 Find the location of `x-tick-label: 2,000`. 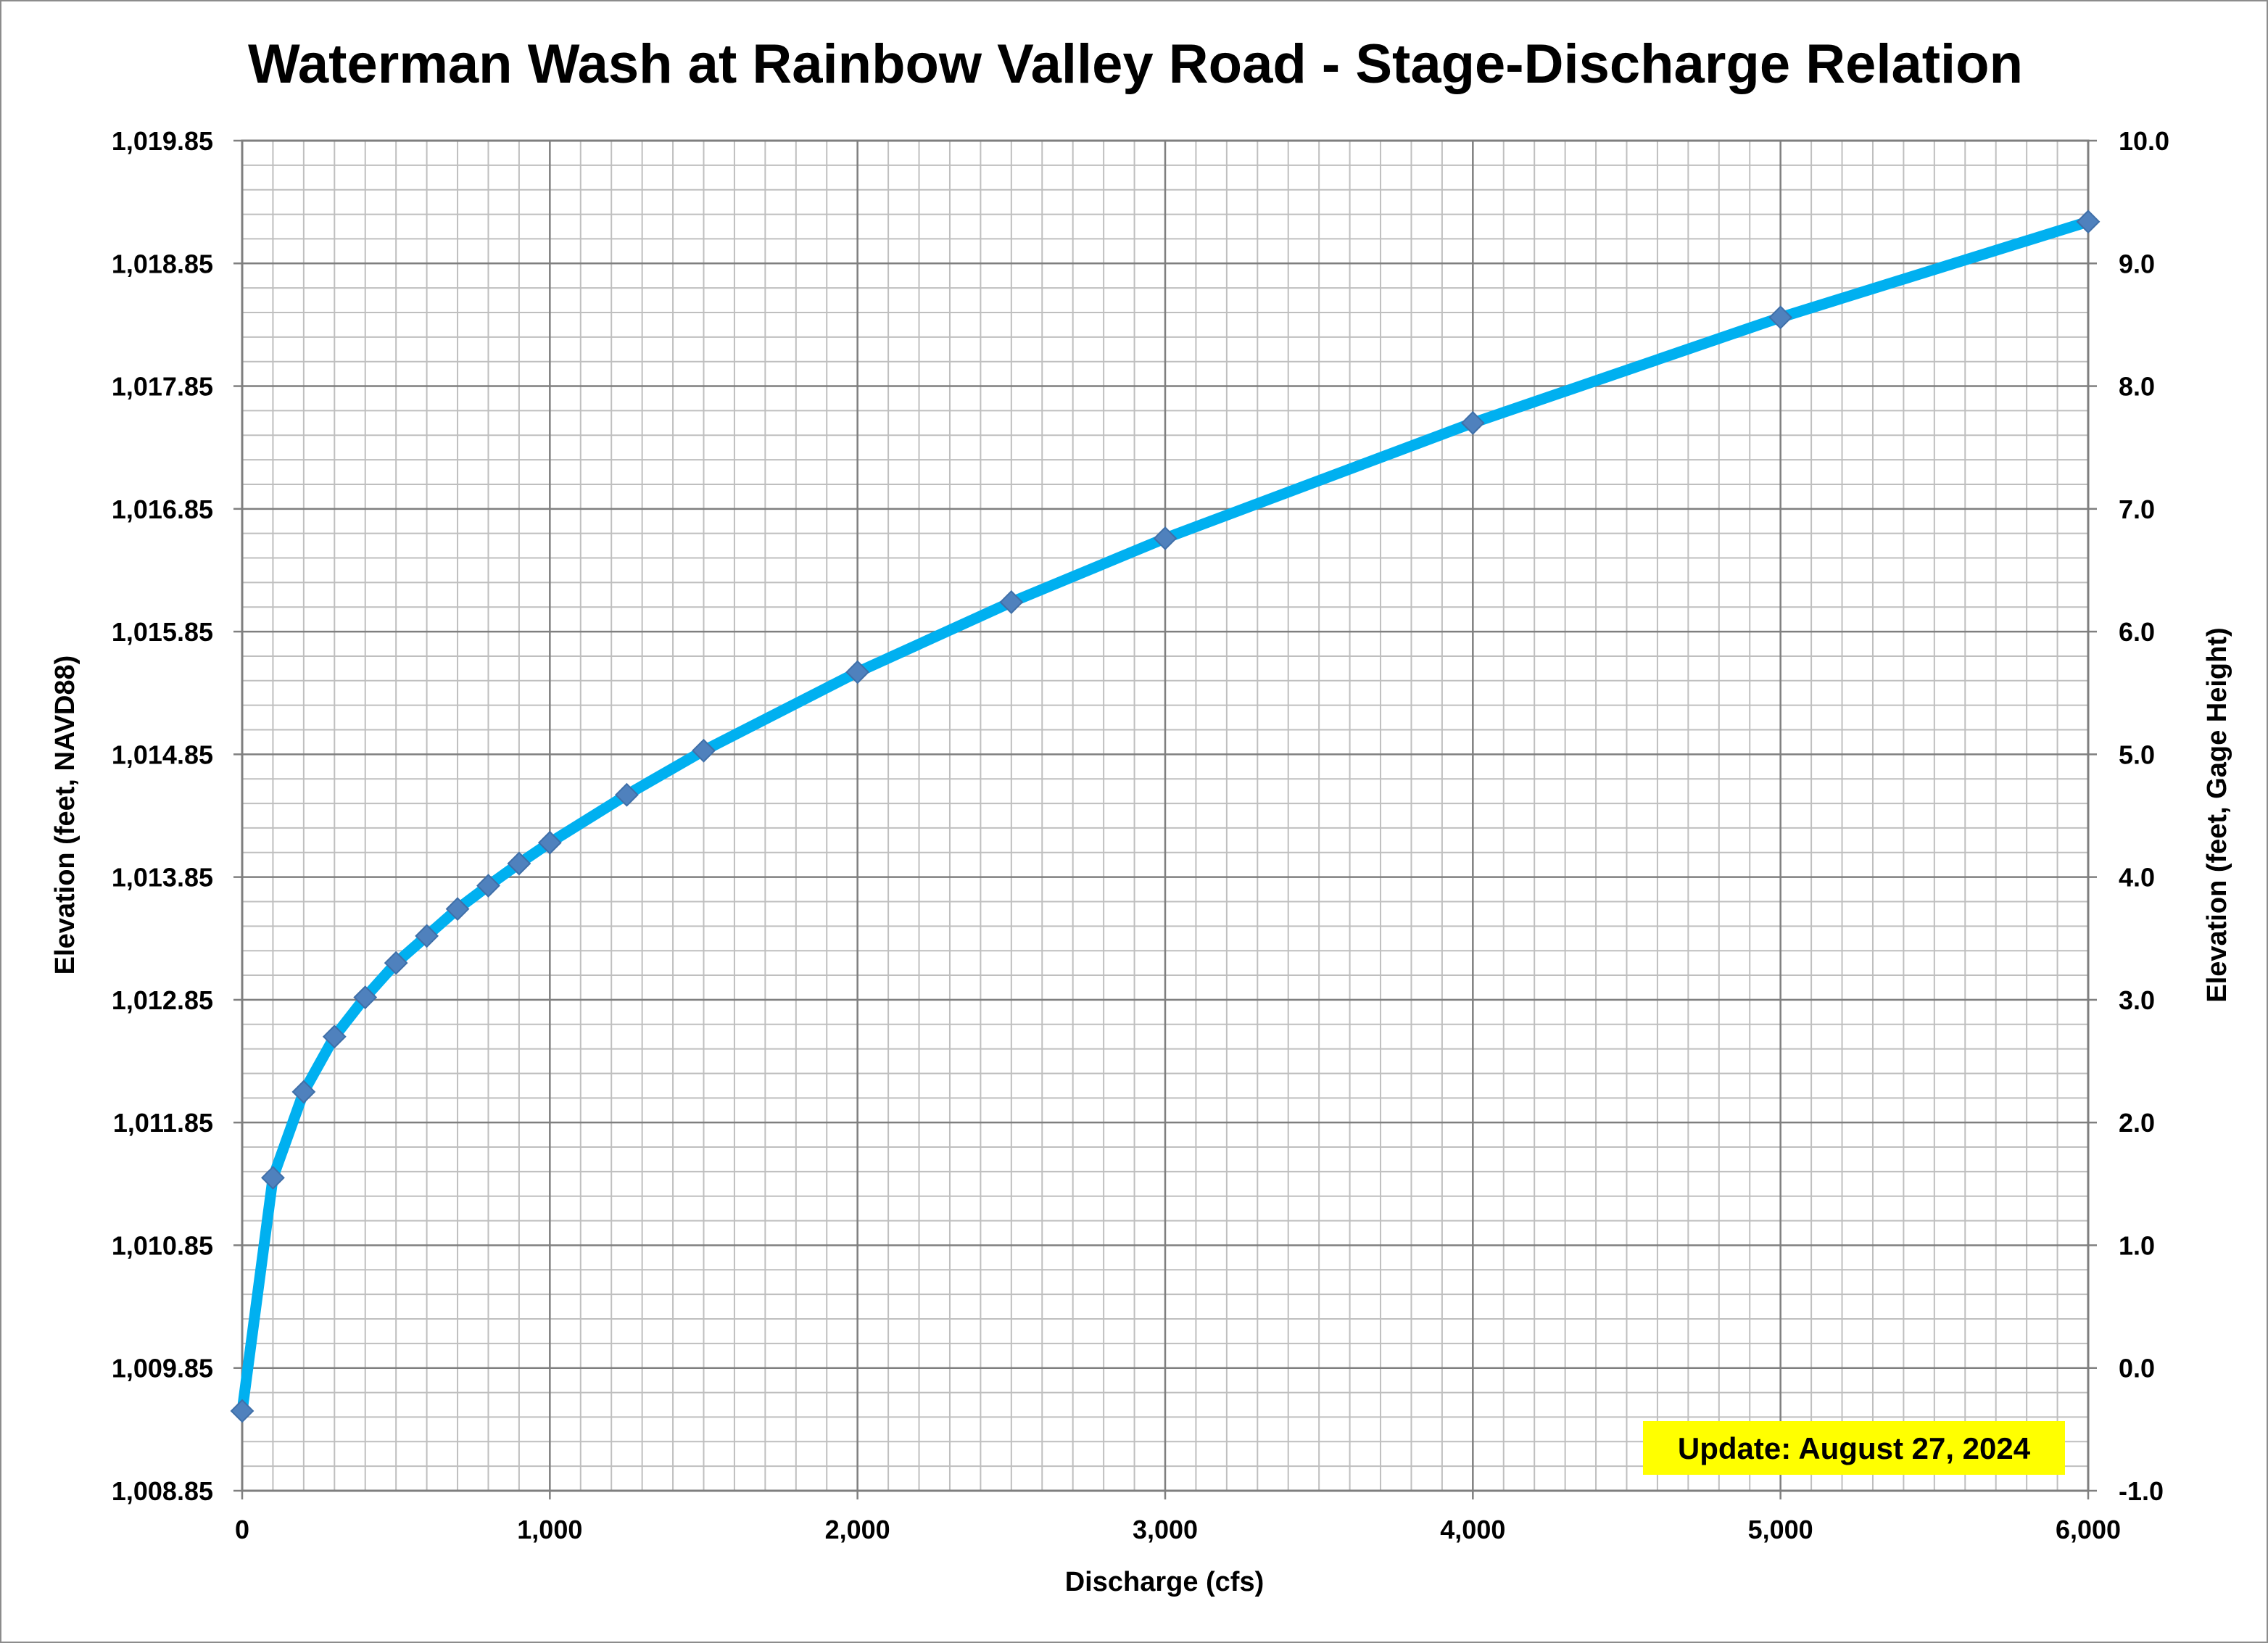

x-tick-label: 2,000 is located at coordinates (857, 1529).